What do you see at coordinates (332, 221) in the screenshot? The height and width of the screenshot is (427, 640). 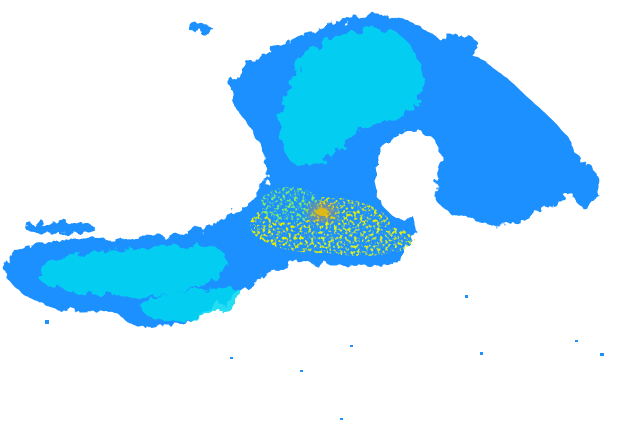 I see `heavy-echo-layer` at bounding box center [332, 221].